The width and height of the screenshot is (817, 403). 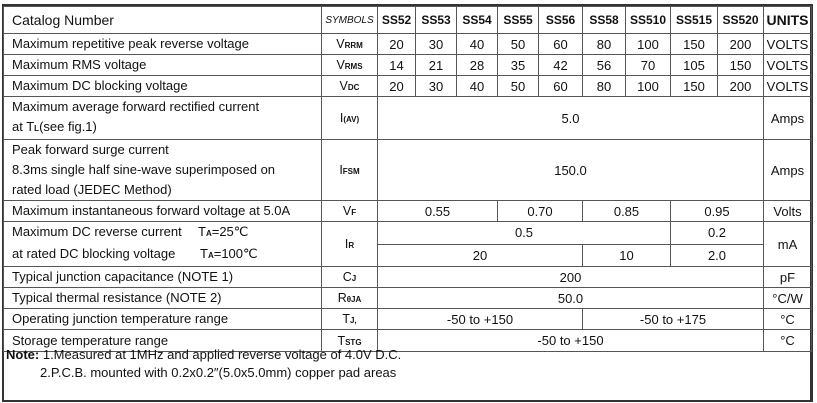 I want to click on value-cell: 35, so click(x=518, y=65).